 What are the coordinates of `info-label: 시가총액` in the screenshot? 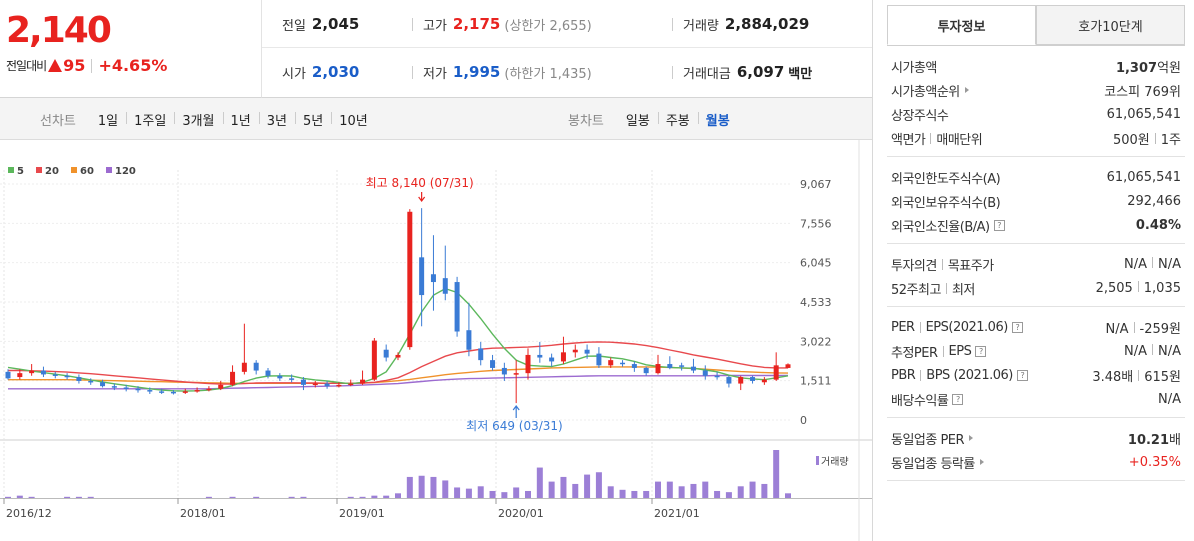 It's located at (914, 68).